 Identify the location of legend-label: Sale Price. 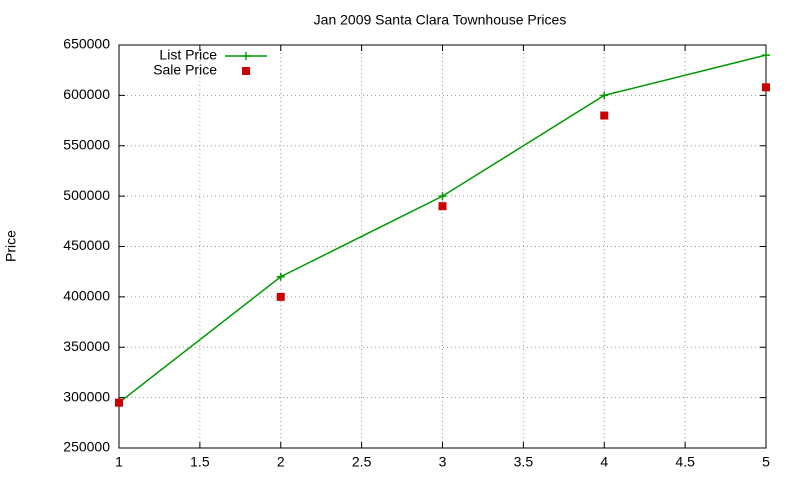
(185, 70).